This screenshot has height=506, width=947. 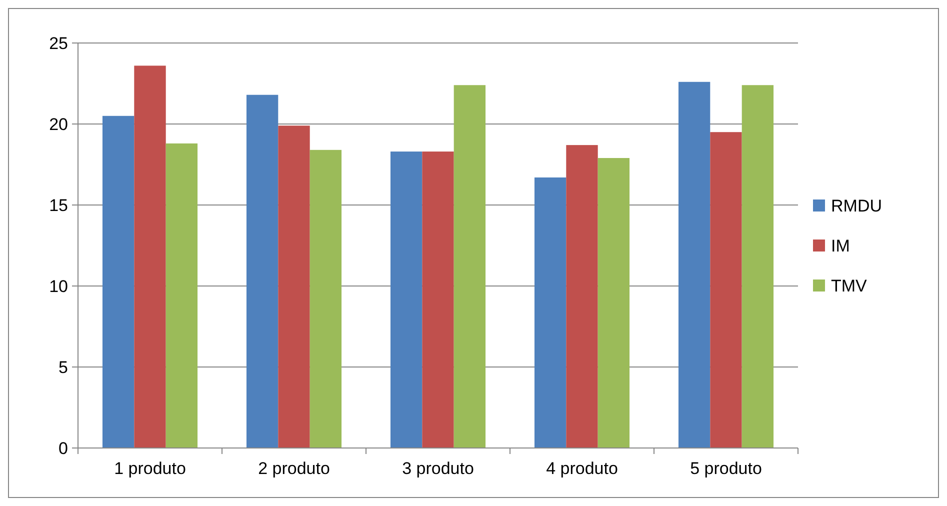 I want to click on y-tick-label: 5, so click(x=63, y=367).